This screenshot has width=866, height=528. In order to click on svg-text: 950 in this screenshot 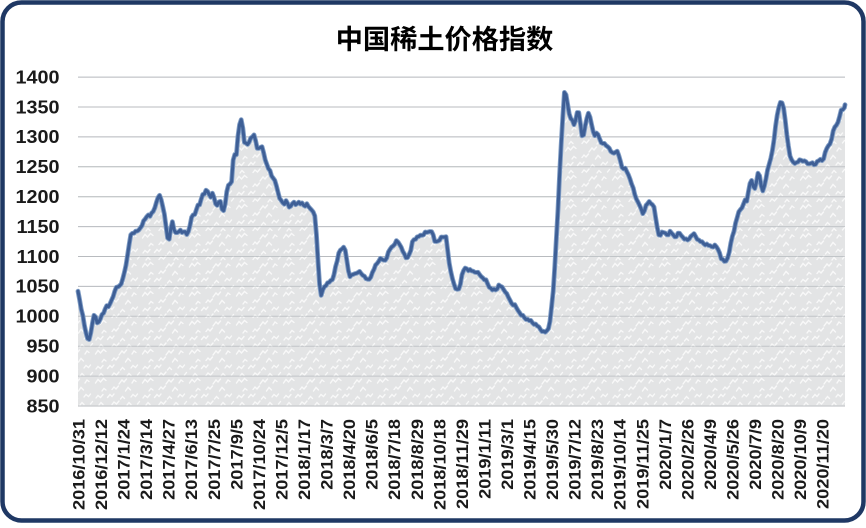, I will do `click(42, 347)`.